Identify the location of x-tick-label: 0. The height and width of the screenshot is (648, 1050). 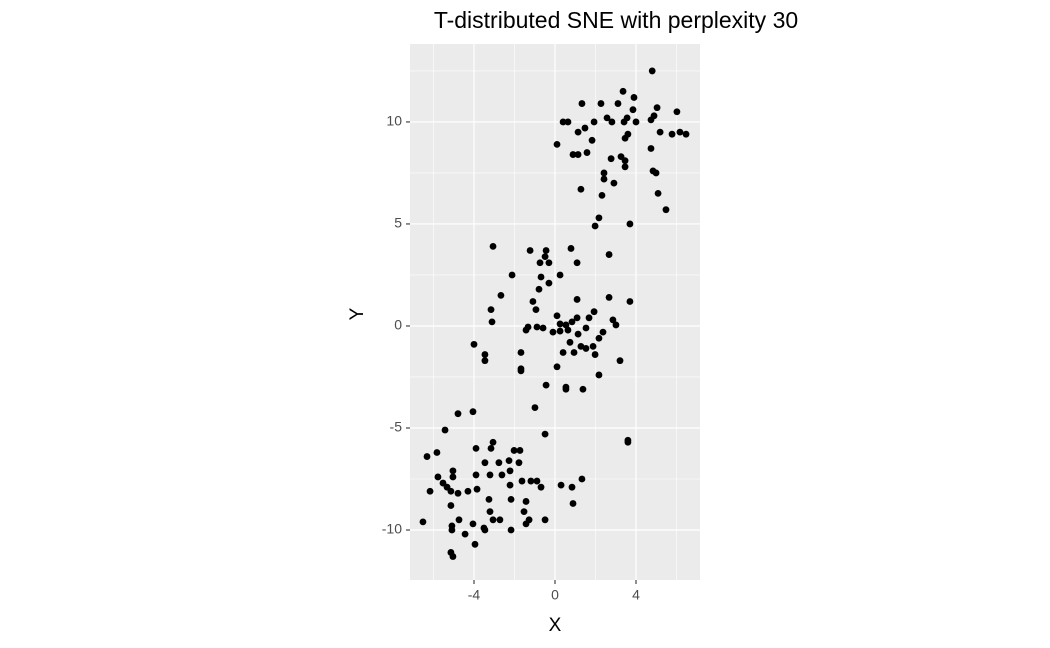
(555, 595).